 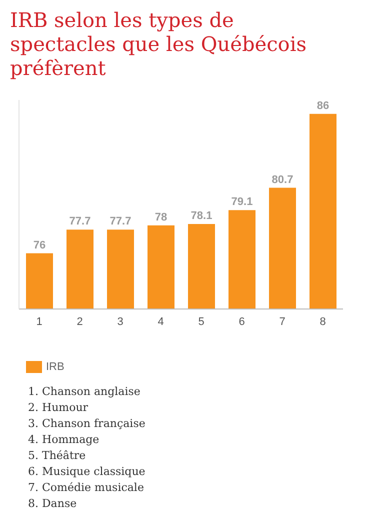 I want to click on legend-label: IRB, so click(x=55, y=366).